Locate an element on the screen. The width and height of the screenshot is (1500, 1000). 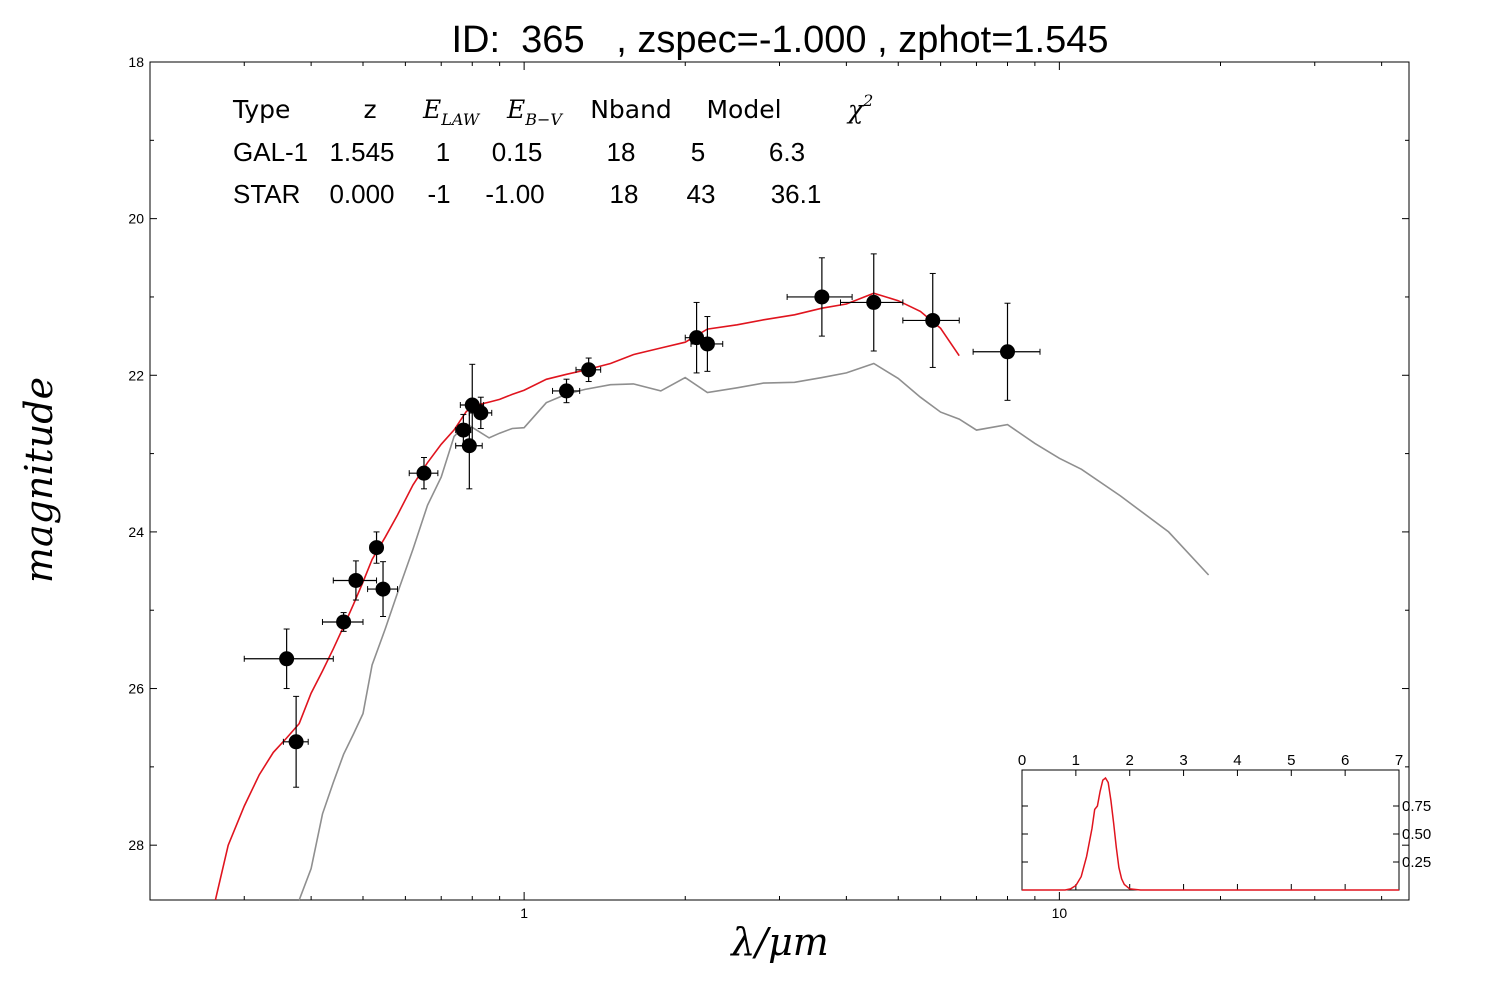
table-header-elaw-e: E is located at coordinates (431, 109).